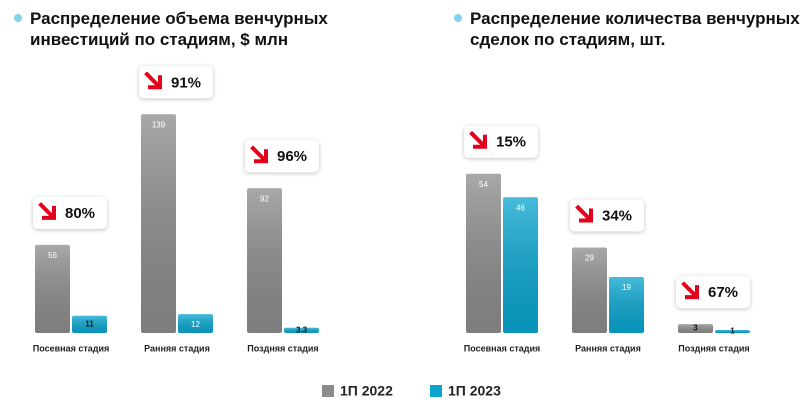 The image size is (800, 410). I want to click on decline-badge: 67%, so click(713, 292).